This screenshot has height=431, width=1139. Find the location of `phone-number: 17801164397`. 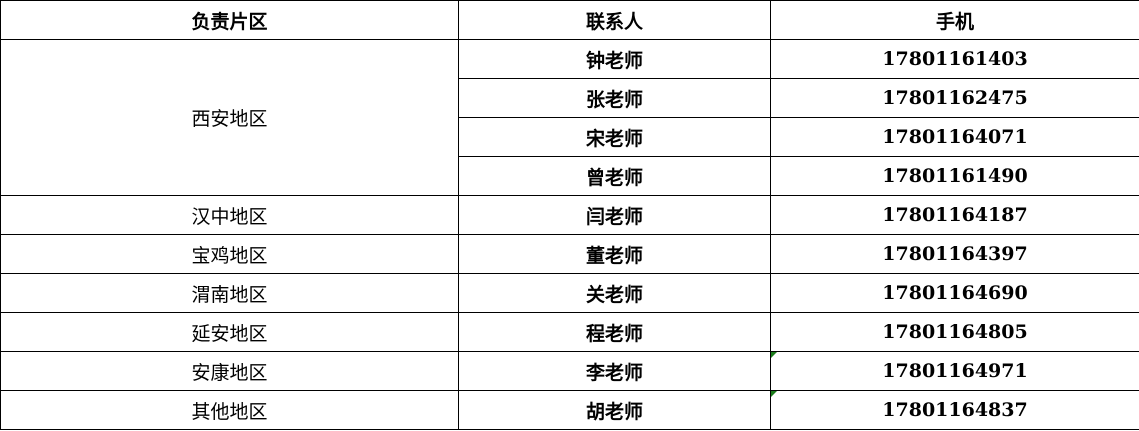

phone-number: 17801164397 is located at coordinates (955, 254).